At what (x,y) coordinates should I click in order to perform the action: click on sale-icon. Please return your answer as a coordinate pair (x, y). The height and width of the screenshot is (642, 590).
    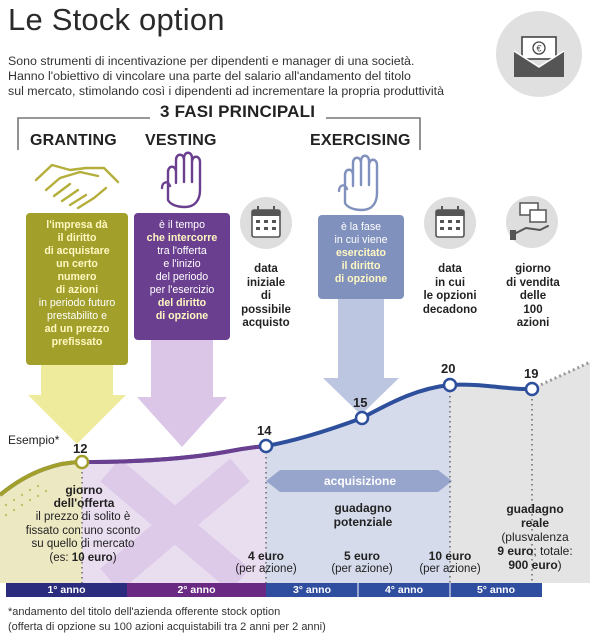
    Looking at the image, I should click on (532, 222).